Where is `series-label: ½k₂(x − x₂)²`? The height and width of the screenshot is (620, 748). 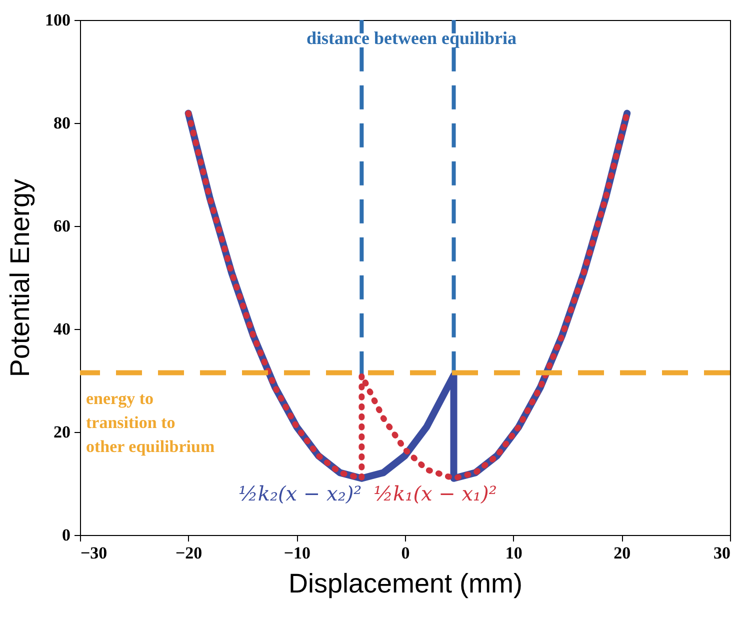
series-label: ½k₂(x − x₂)² is located at coordinates (300, 493).